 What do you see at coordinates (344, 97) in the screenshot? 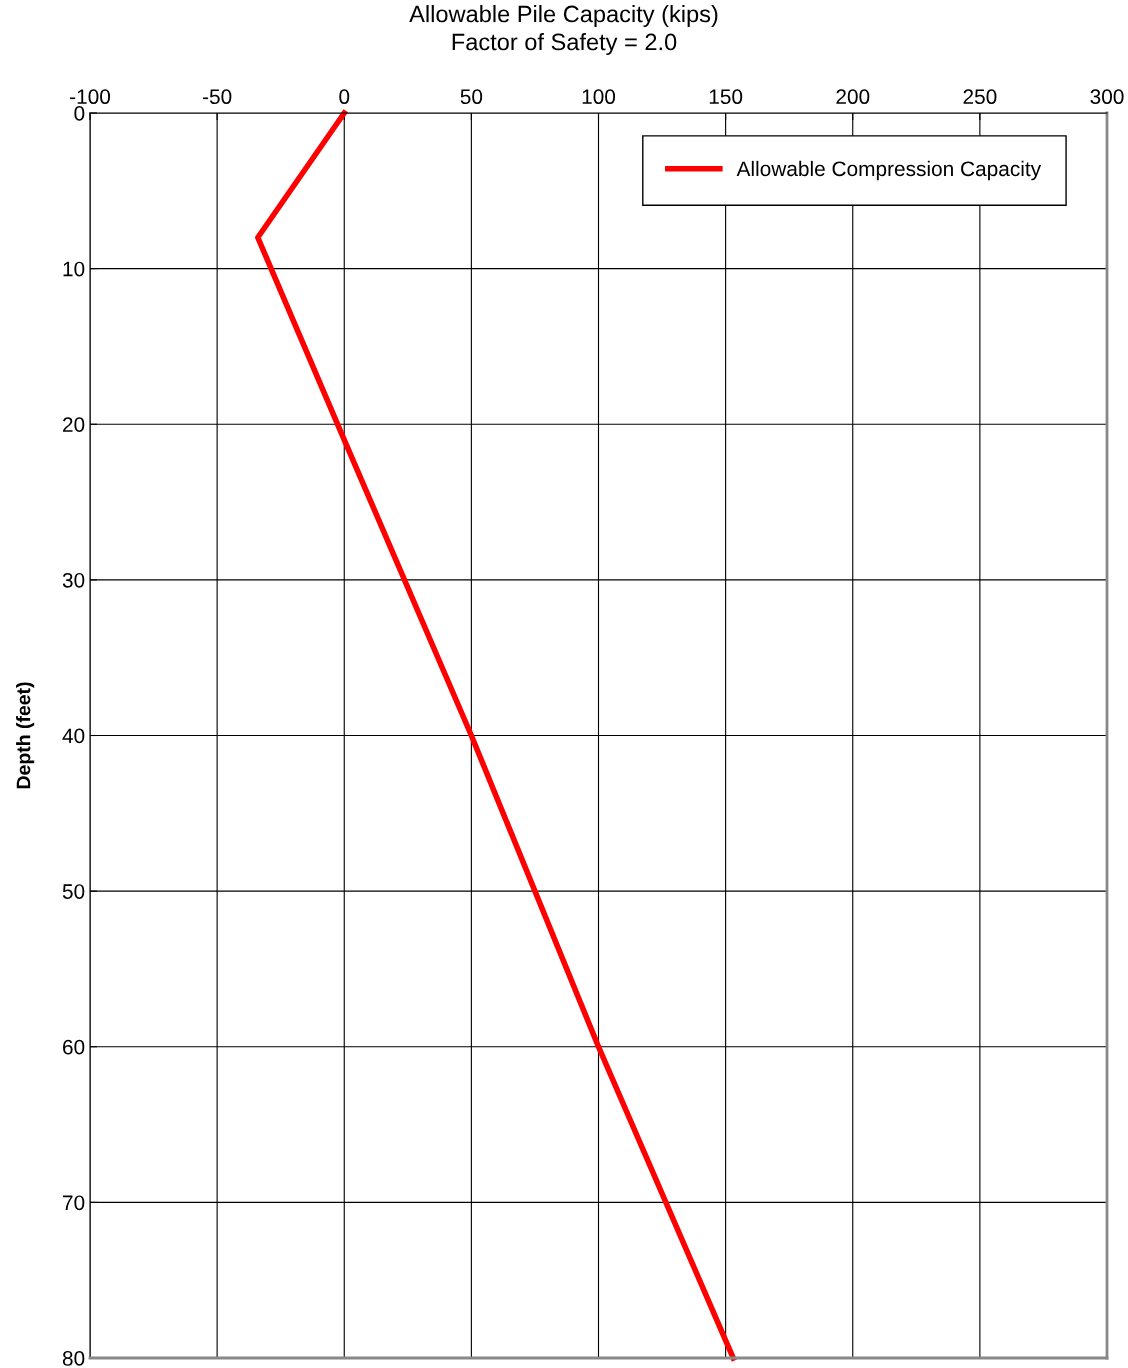
I see `x-tick-label: 0` at bounding box center [344, 97].